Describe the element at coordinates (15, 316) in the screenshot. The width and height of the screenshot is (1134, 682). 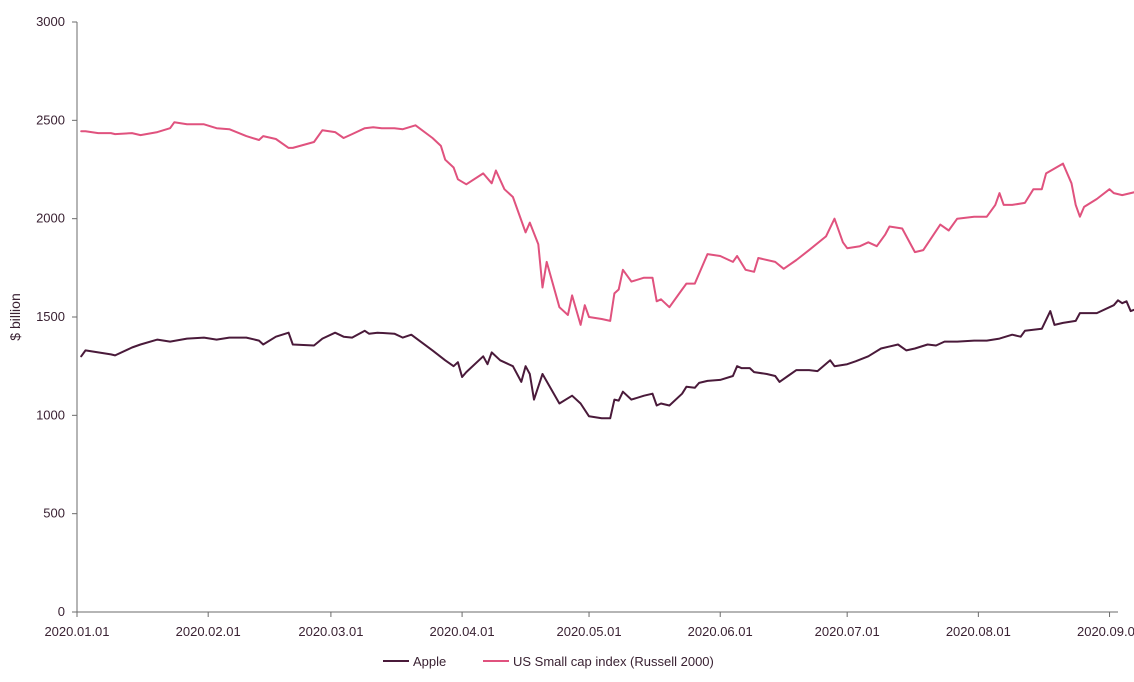
I see `y-axis-title: $ billion` at that location.